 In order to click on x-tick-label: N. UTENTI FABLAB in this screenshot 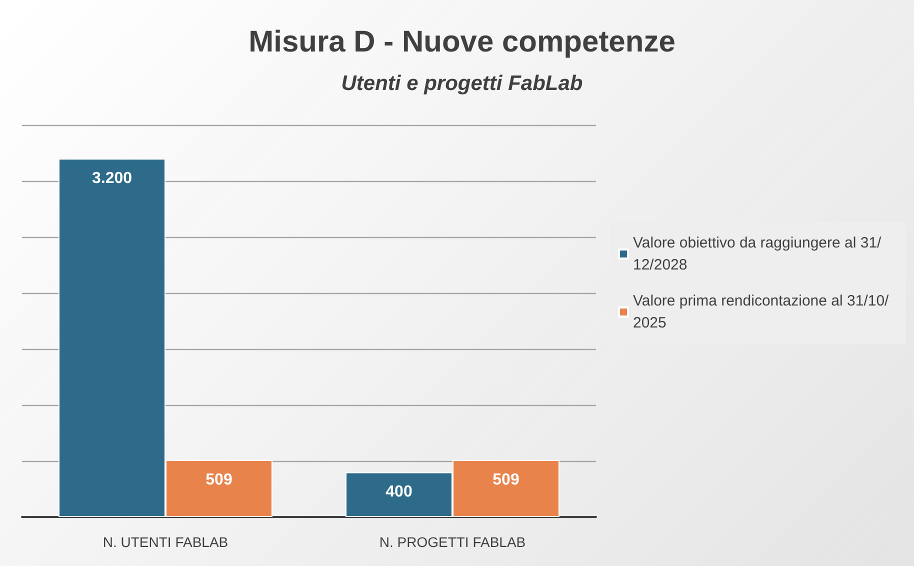, I will do `click(165, 542)`.